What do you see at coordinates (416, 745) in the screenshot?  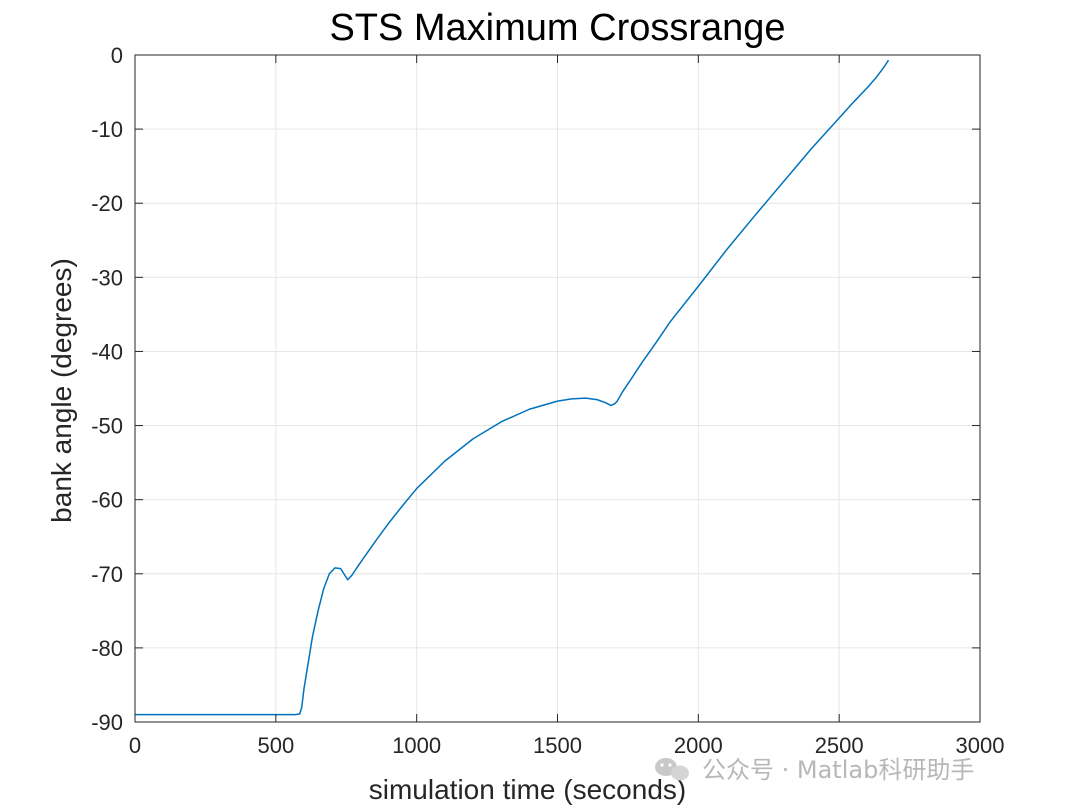 I see `x-tick-label: 1000` at bounding box center [416, 745].